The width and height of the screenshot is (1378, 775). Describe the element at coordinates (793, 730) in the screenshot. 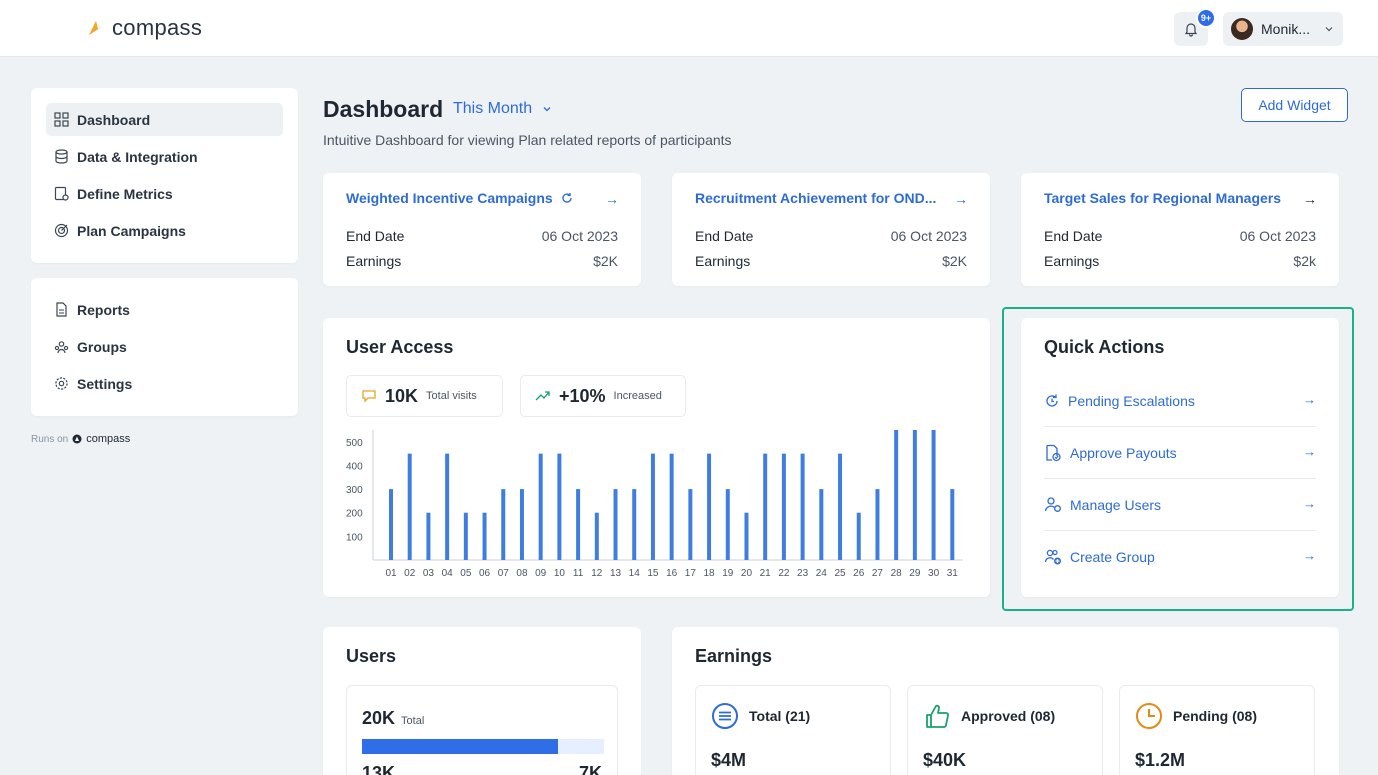

I see `earnings-total-box: Total (21) $4M` at that location.